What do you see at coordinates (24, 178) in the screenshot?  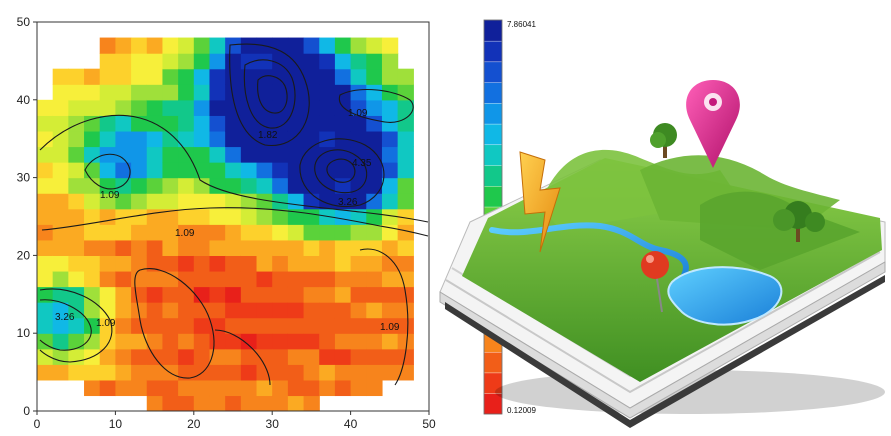 I see `y-tick-label: 30` at bounding box center [24, 178].